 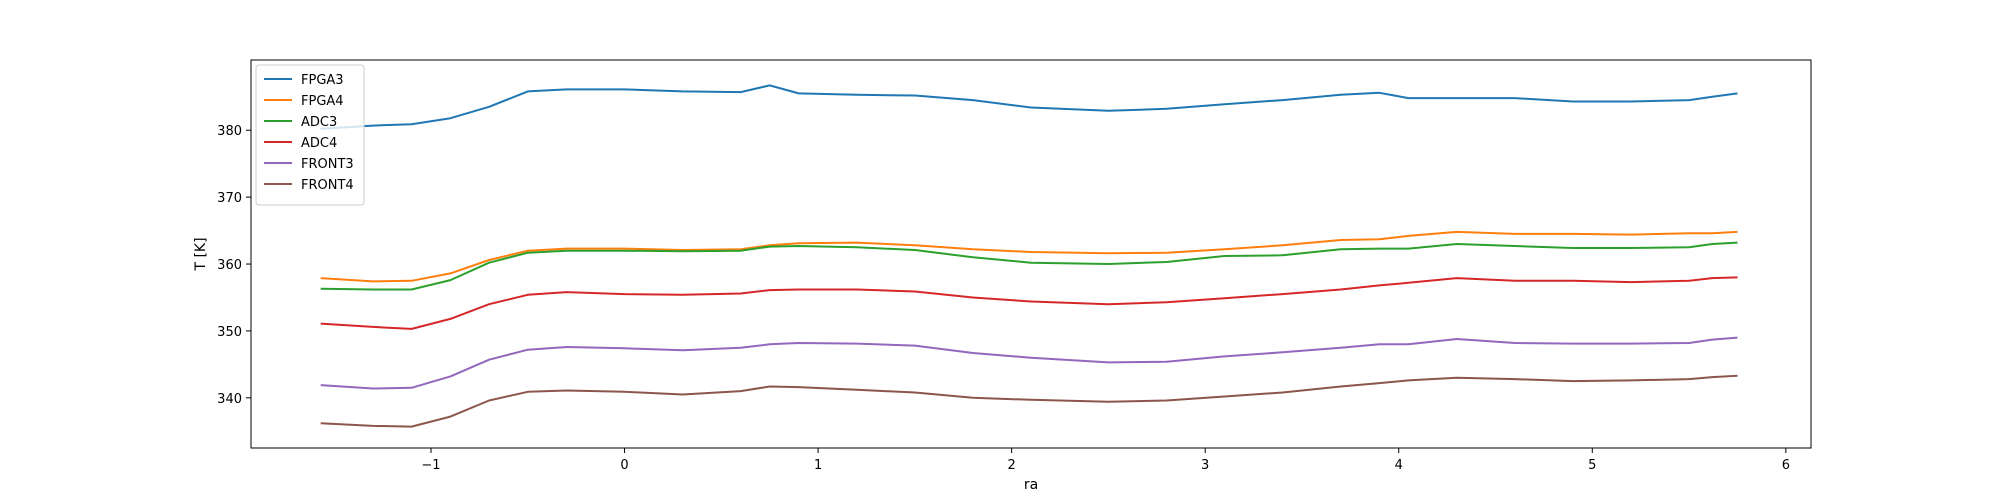 What do you see at coordinates (319, 143) in the screenshot?
I see `legend-label-adc4: ADC4` at bounding box center [319, 143].